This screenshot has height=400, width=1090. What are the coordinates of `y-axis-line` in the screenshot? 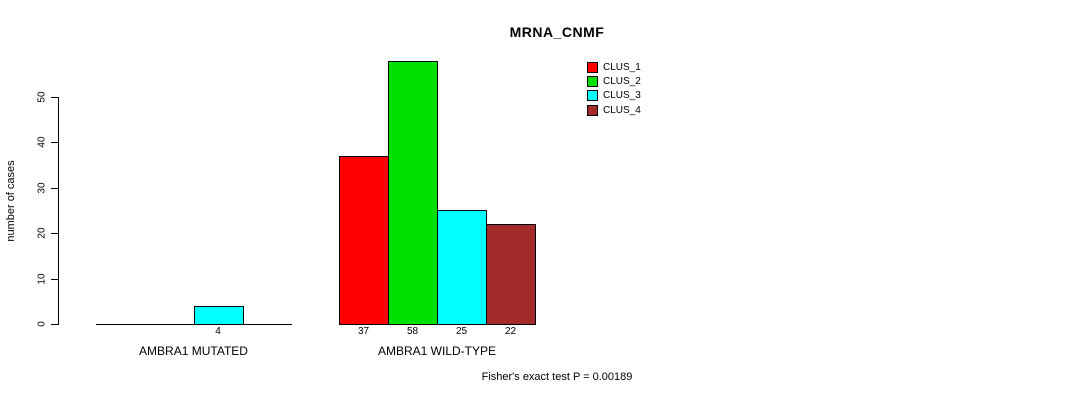 It's located at (58, 211).